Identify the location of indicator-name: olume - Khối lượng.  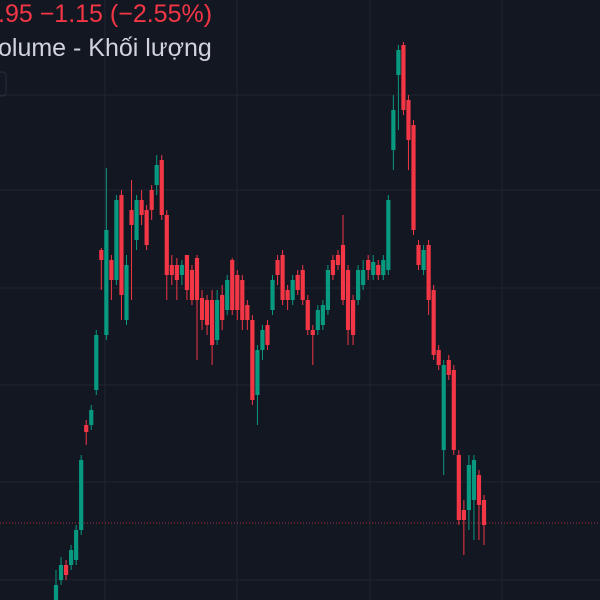
(106, 48).